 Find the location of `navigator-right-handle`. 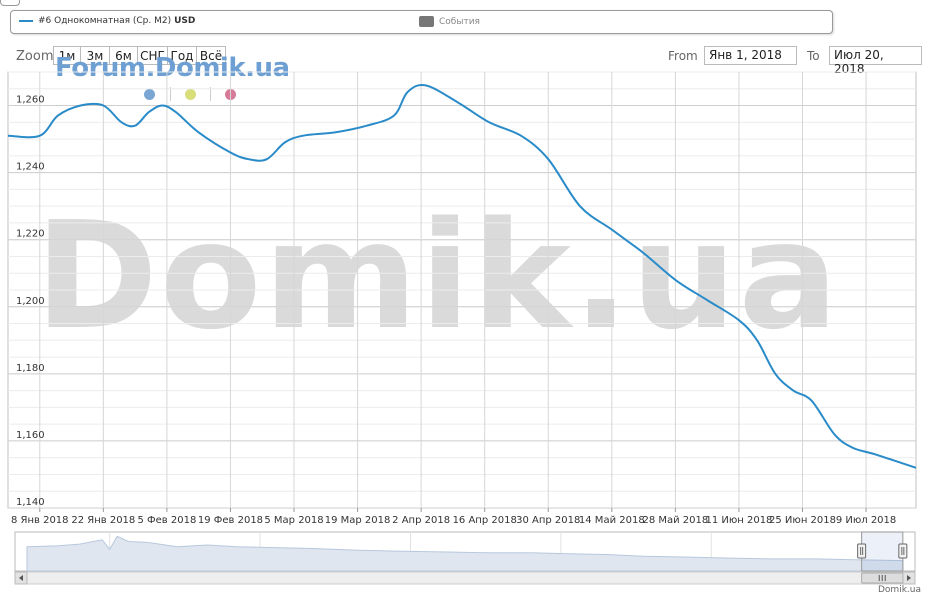

navigator-right-handle is located at coordinates (903, 551).